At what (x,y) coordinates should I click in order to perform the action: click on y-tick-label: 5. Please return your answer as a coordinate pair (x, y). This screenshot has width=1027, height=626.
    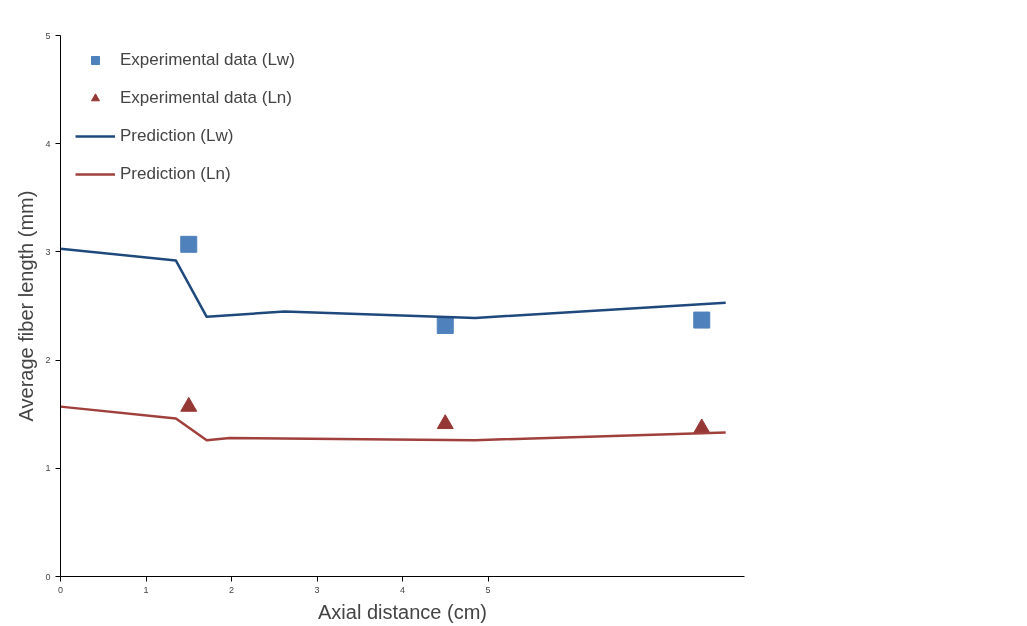
    Looking at the image, I should click on (48, 35).